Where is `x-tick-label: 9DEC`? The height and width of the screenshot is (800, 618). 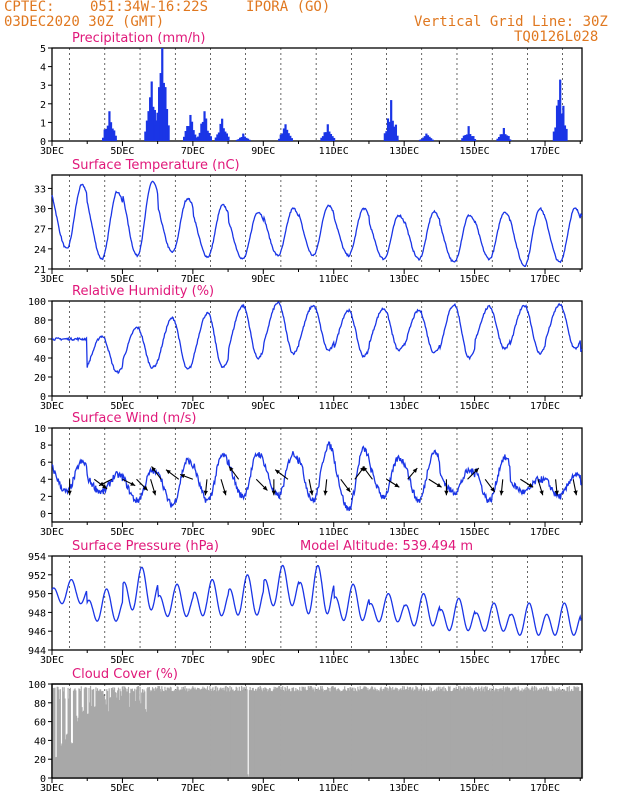
x-tick-label: 9DEC is located at coordinates (263, 660).